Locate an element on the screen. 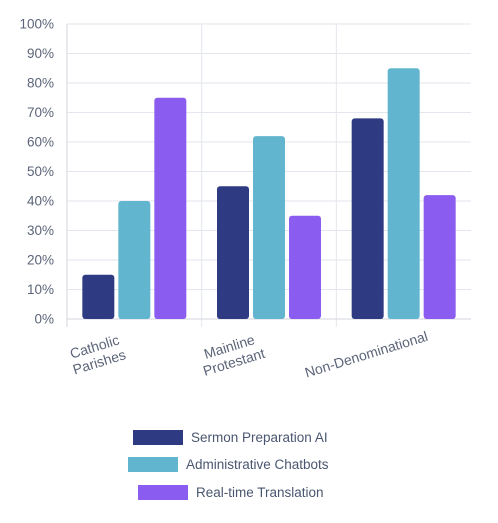 Image resolution: width=498 pixels, height=523 pixels. y-tick-label: 40% is located at coordinates (40, 201).